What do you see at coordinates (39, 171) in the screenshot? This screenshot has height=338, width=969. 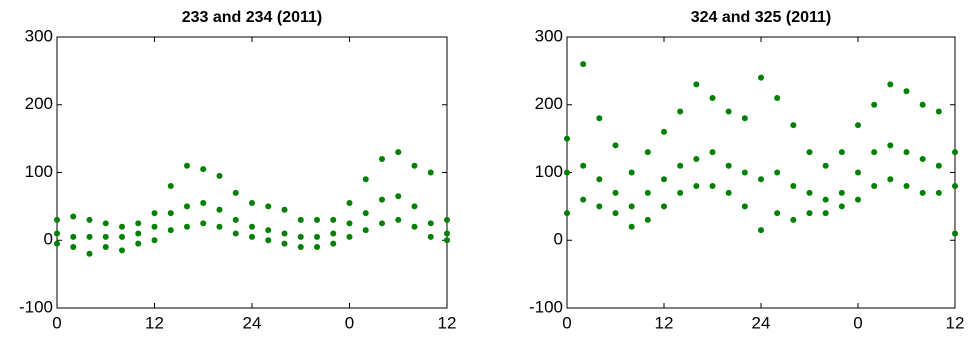 I see `y-tick-label: 100` at bounding box center [39, 171].